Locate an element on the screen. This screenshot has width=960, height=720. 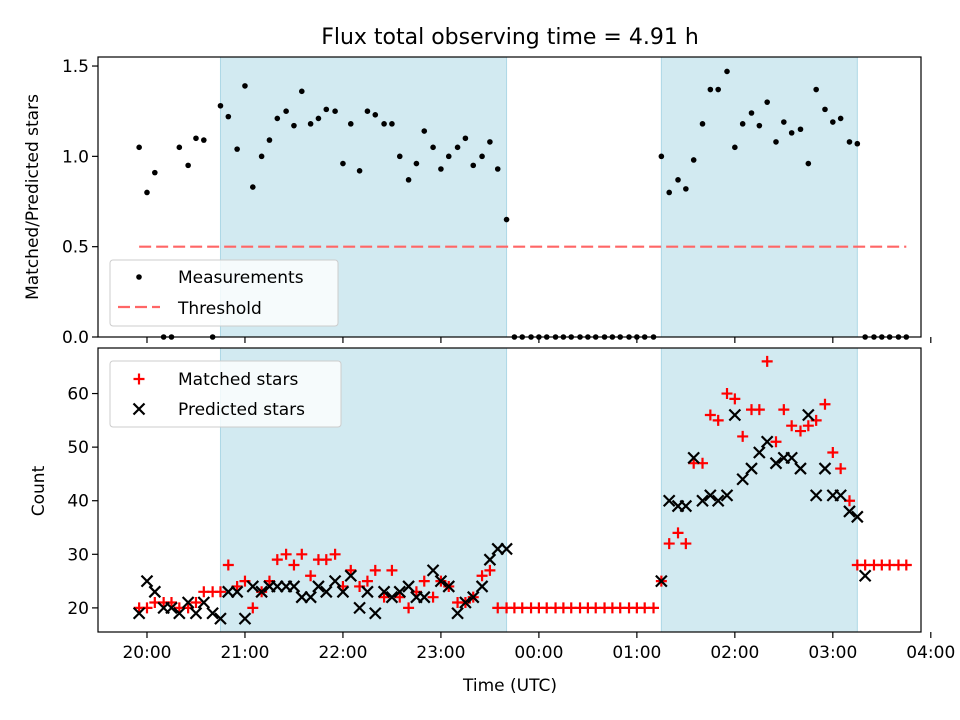
x-tick-label: 21:00 is located at coordinates (244, 653).